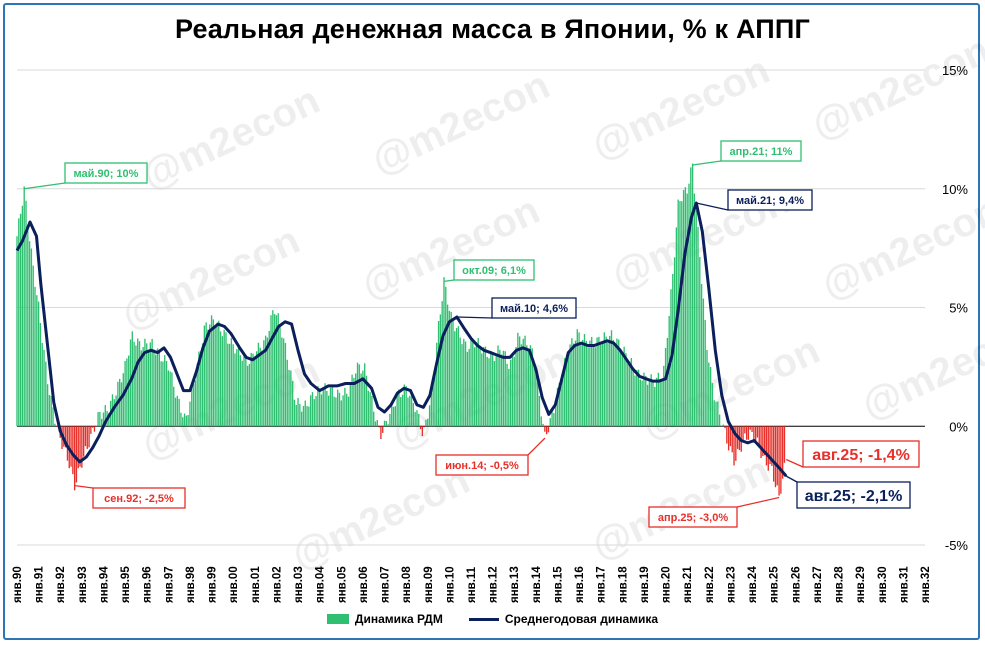  What do you see at coordinates (920, 368) in the screenshot?
I see `watermark-text: @m2econ` at bounding box center [920, 368].